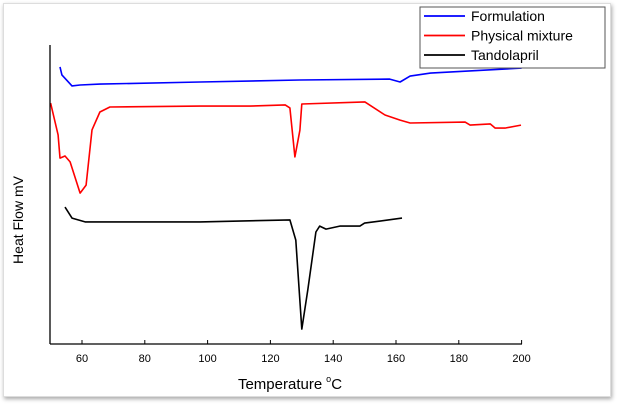  What do you see at coordinates (207, 359) in the screenshot?
I see `x-tick-label: 100` at bounding box center [207, 359].